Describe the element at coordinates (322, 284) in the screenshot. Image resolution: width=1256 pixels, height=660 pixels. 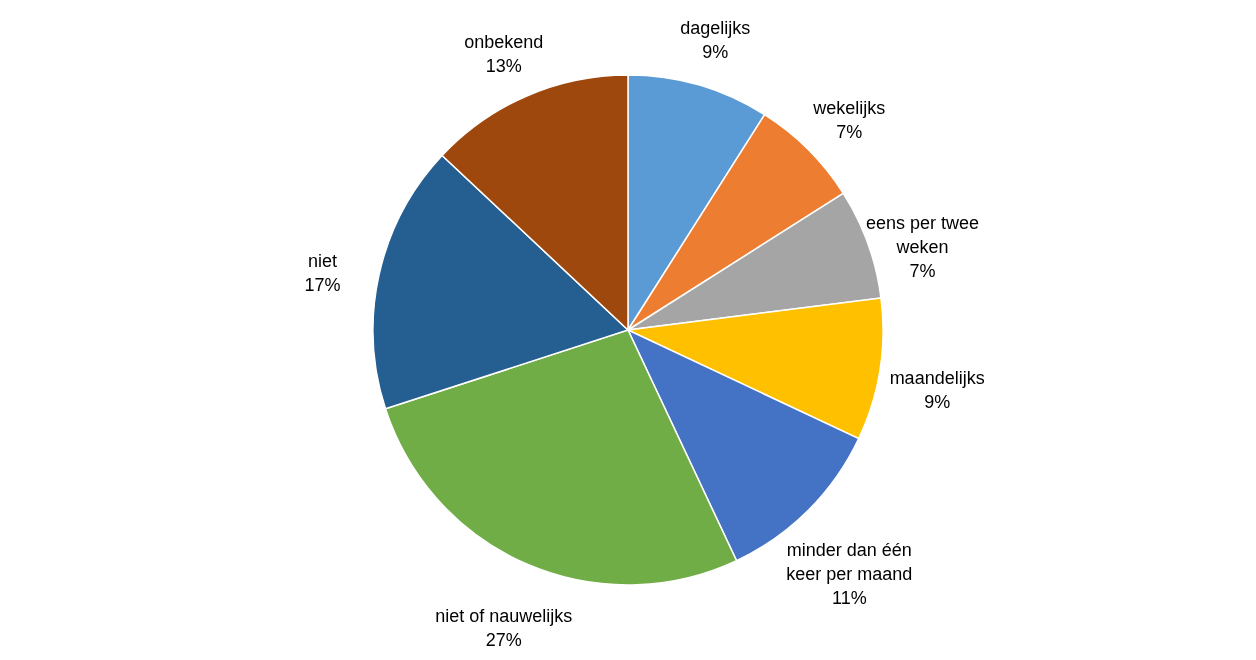
I see `data-label: 17%` at that location.